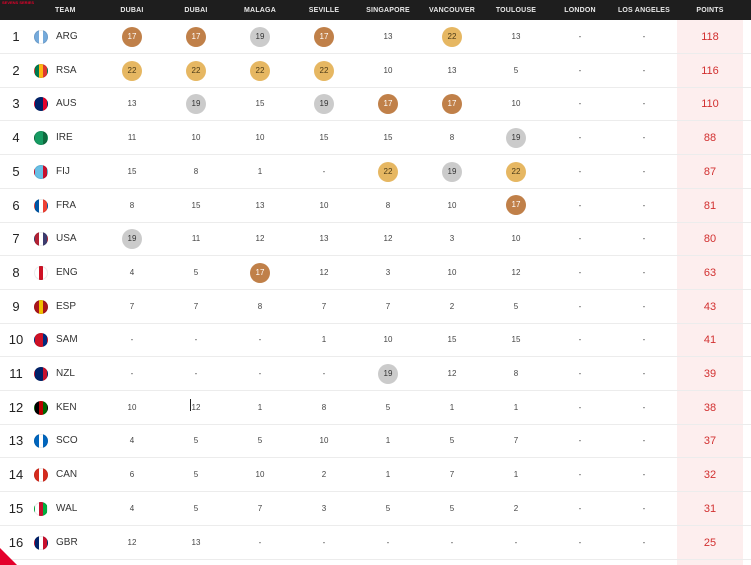  What do you see at coordinates (67, 475) in the screenshot?
I see `team-code: CAN` at bounding box center [67, 475].